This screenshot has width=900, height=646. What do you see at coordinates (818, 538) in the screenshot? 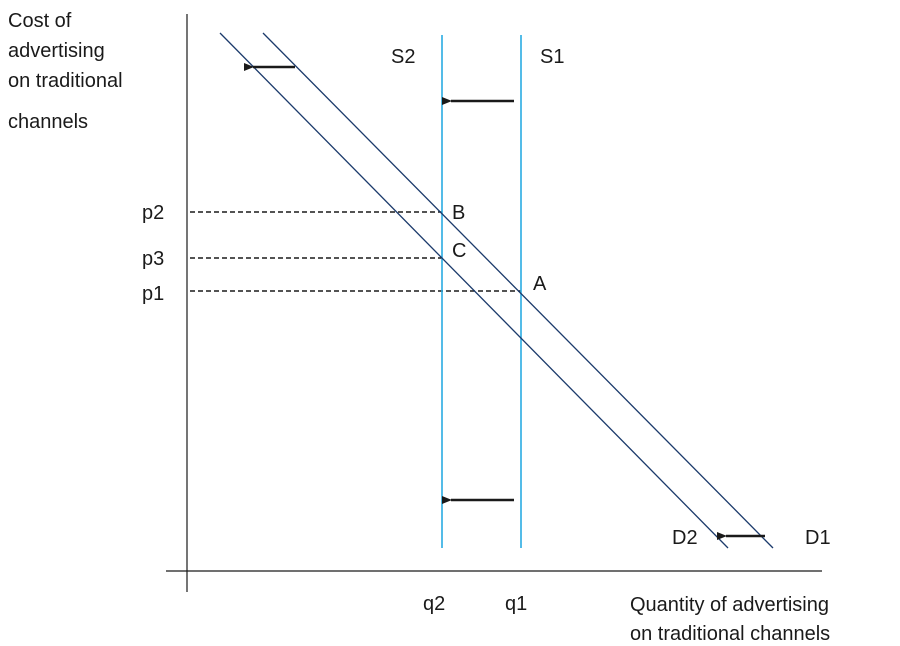
I see `demand-label-d1: D1` at bounding box center [818, 538].